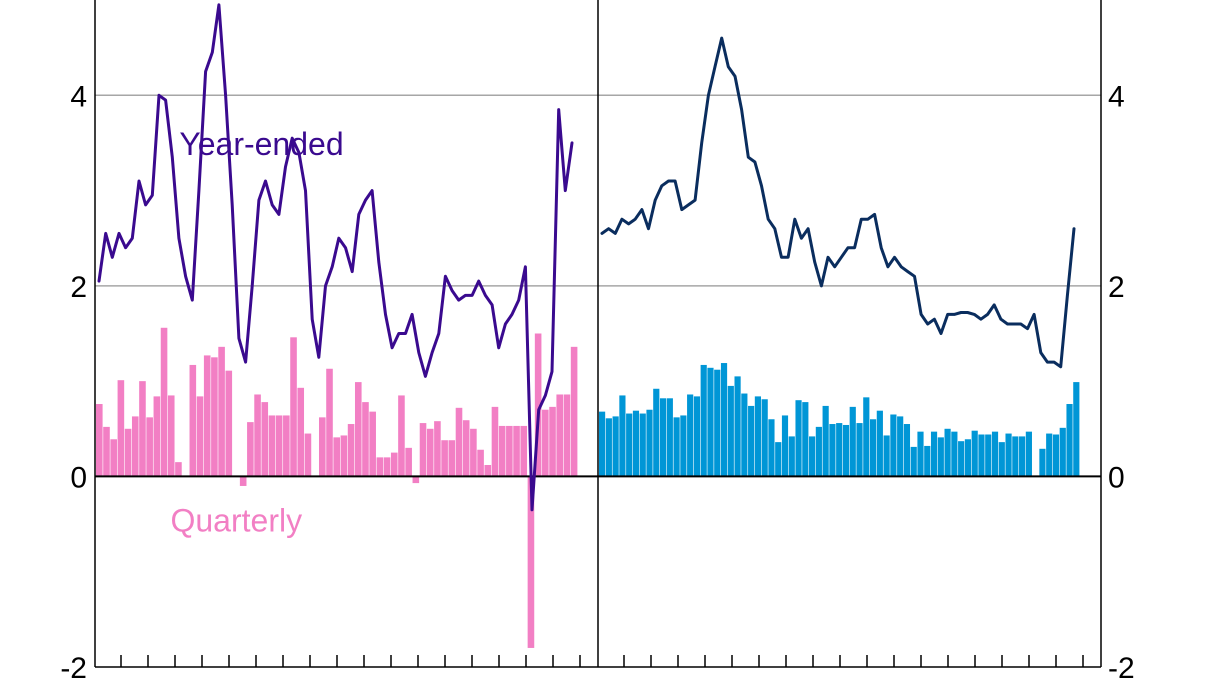 The width and height of the screenshot is (1226, 690). I want to click on annotation-year-ended: Year-ended, so click(261, 144).